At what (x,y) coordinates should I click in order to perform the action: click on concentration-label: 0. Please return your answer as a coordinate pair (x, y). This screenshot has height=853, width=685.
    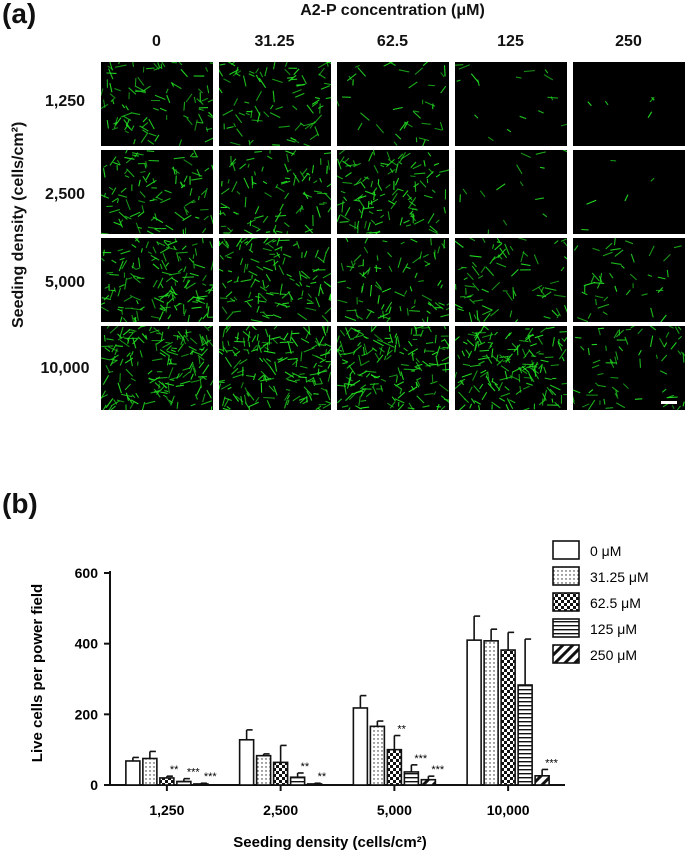
    Looking at the image, I should click on (156, 41).